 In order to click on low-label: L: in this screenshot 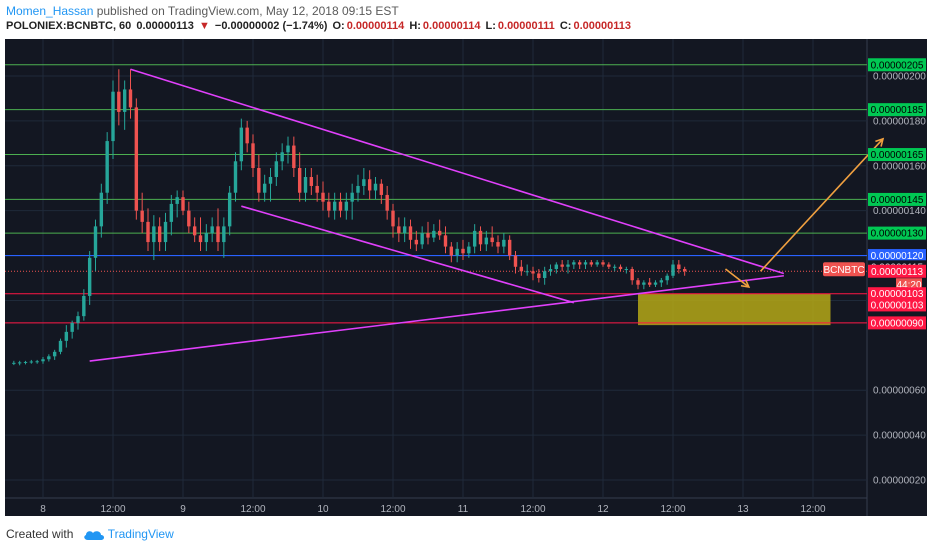, I will do `click(490, 26)`.